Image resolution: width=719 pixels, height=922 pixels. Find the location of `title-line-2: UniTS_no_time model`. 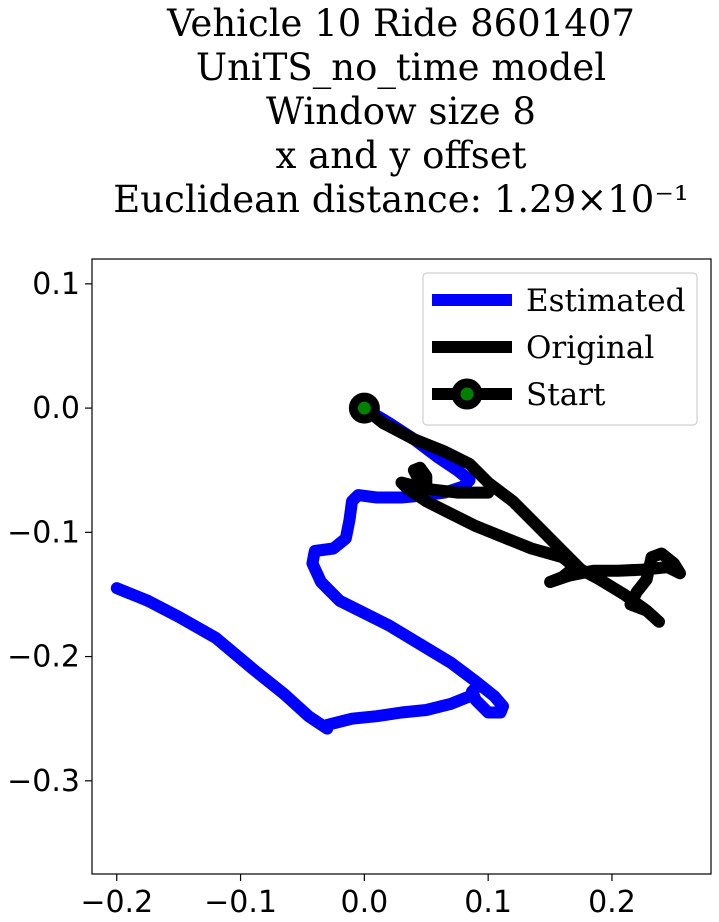

title-line-2: UniTS_no_time model is located at coordinates (401, 68).